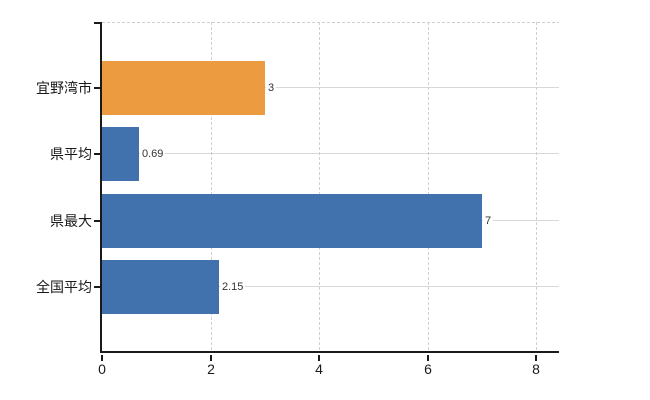  What do you see at coordinates (64, 287) in the screenshot?
I see `category-label: 全国平均` at bounding box center [64, 287].